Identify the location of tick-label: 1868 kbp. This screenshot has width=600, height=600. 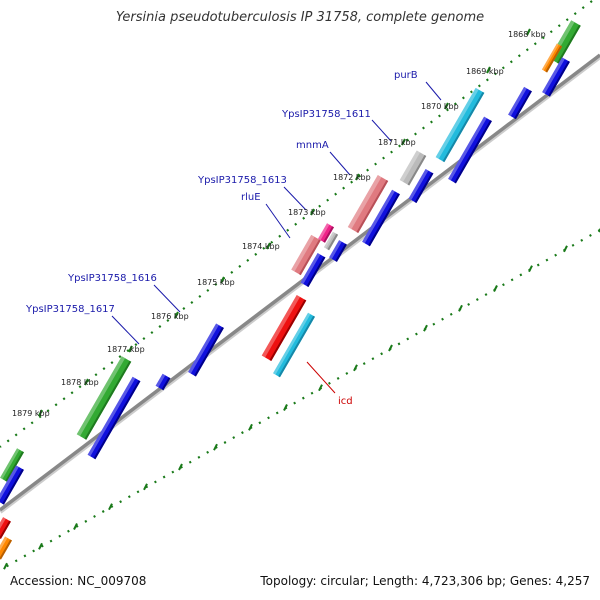
(527, 34).